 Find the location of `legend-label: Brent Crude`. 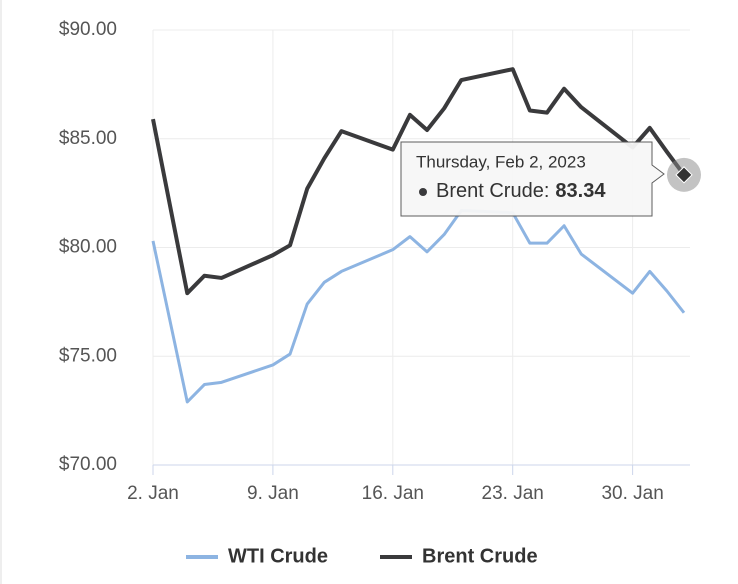

legend-label: Brent Crude is located at coordinates (480, 556).